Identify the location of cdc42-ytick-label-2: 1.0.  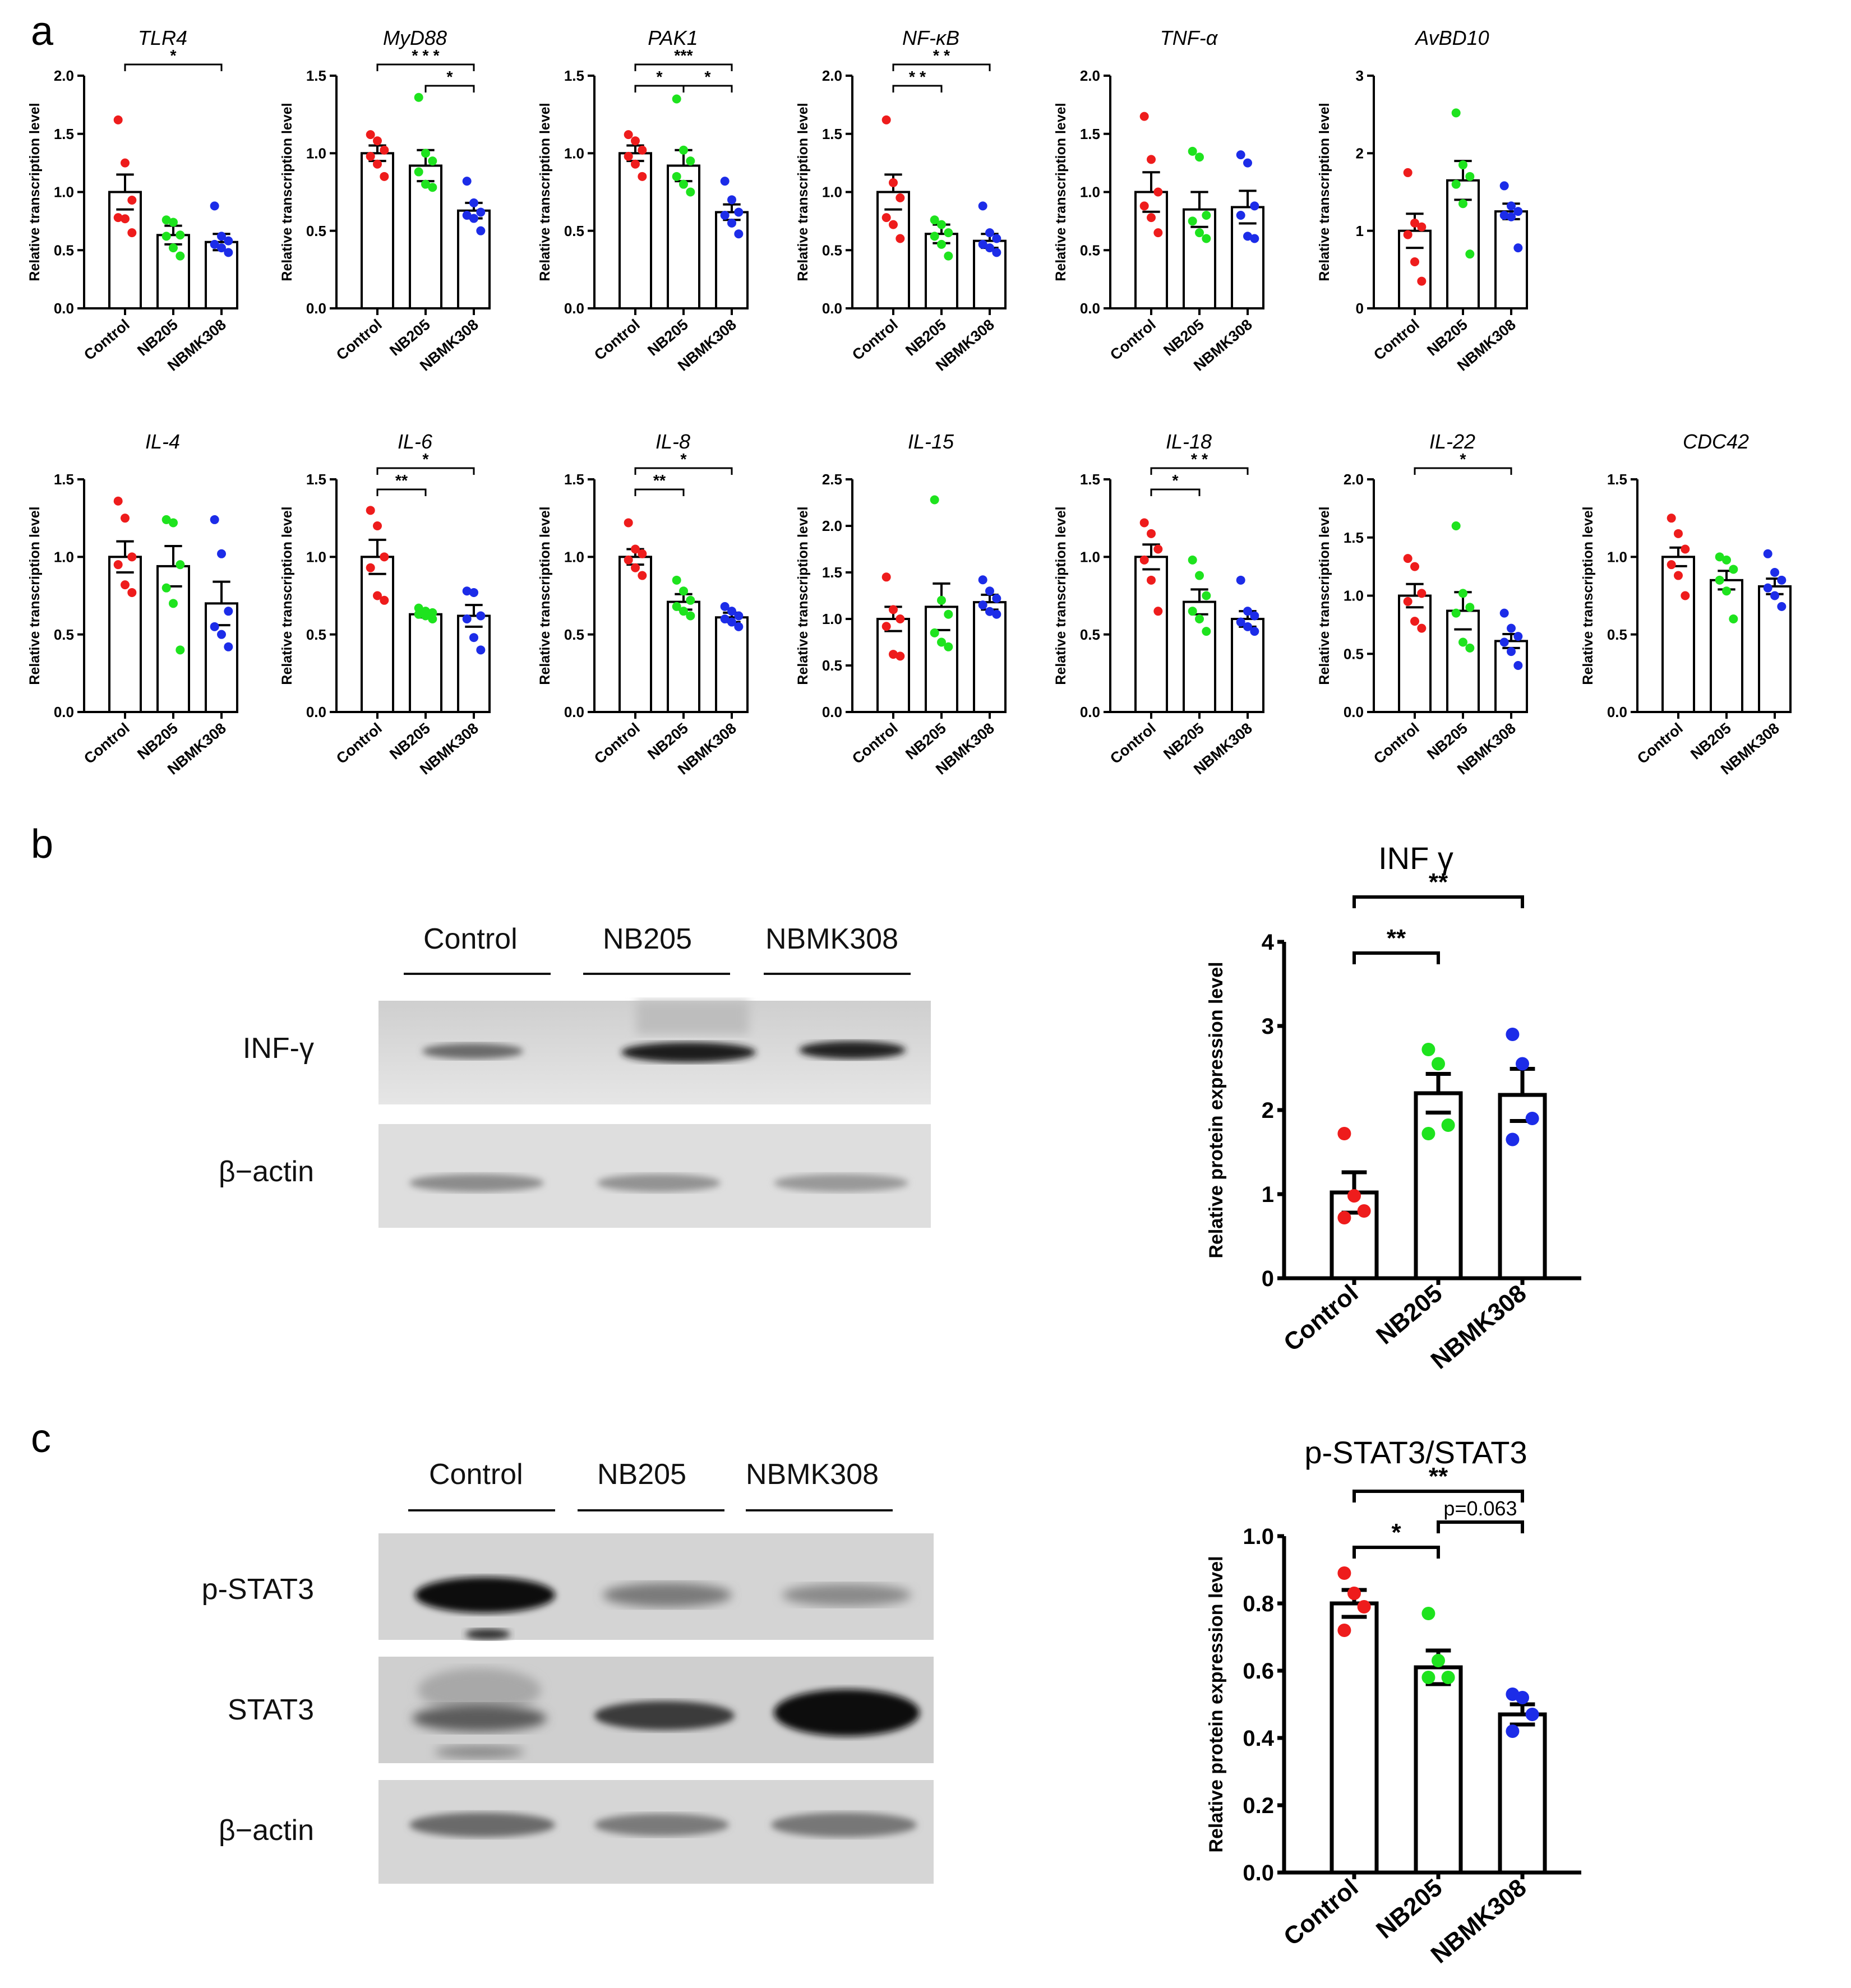
(1617, 556).